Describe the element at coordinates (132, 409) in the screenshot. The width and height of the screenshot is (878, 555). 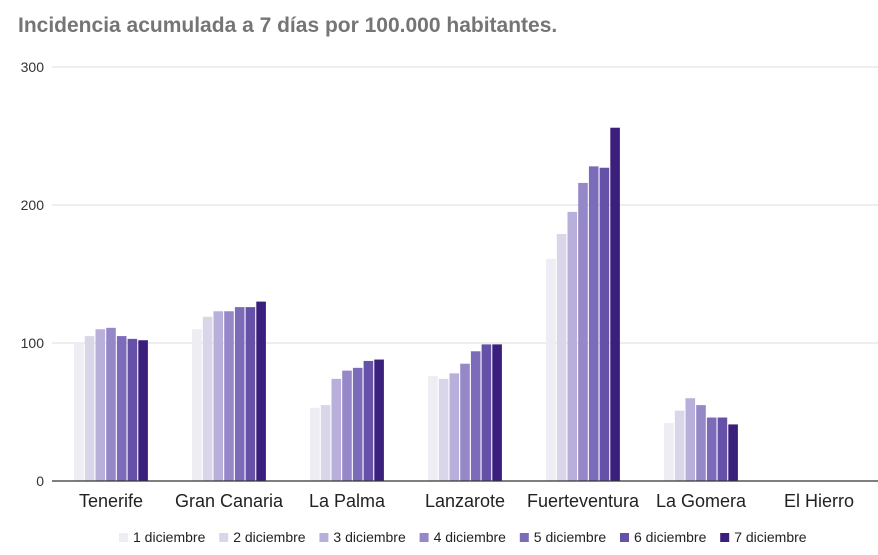
I see `bar-tenerife-6-diciembre` at that location.